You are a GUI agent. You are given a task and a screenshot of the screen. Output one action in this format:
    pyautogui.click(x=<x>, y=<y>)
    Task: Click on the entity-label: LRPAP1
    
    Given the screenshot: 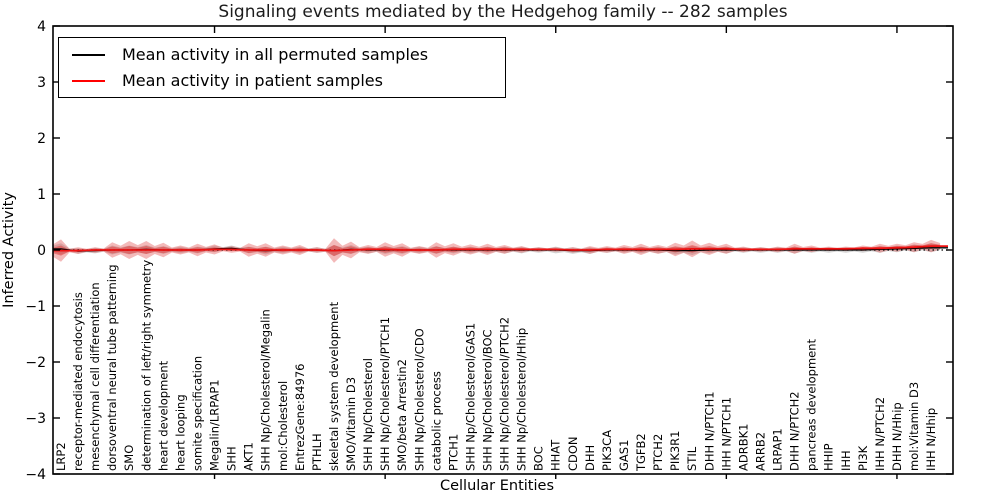 What is the action you would take?
    pyautogui.click(x=778, y=449)
    